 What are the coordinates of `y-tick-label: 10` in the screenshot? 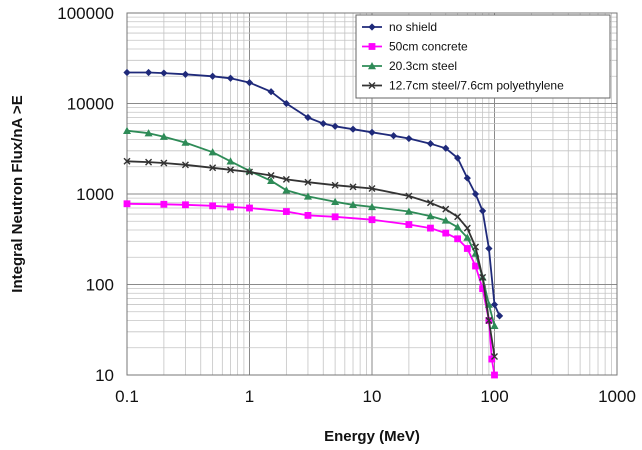 It's located at (104, 375).